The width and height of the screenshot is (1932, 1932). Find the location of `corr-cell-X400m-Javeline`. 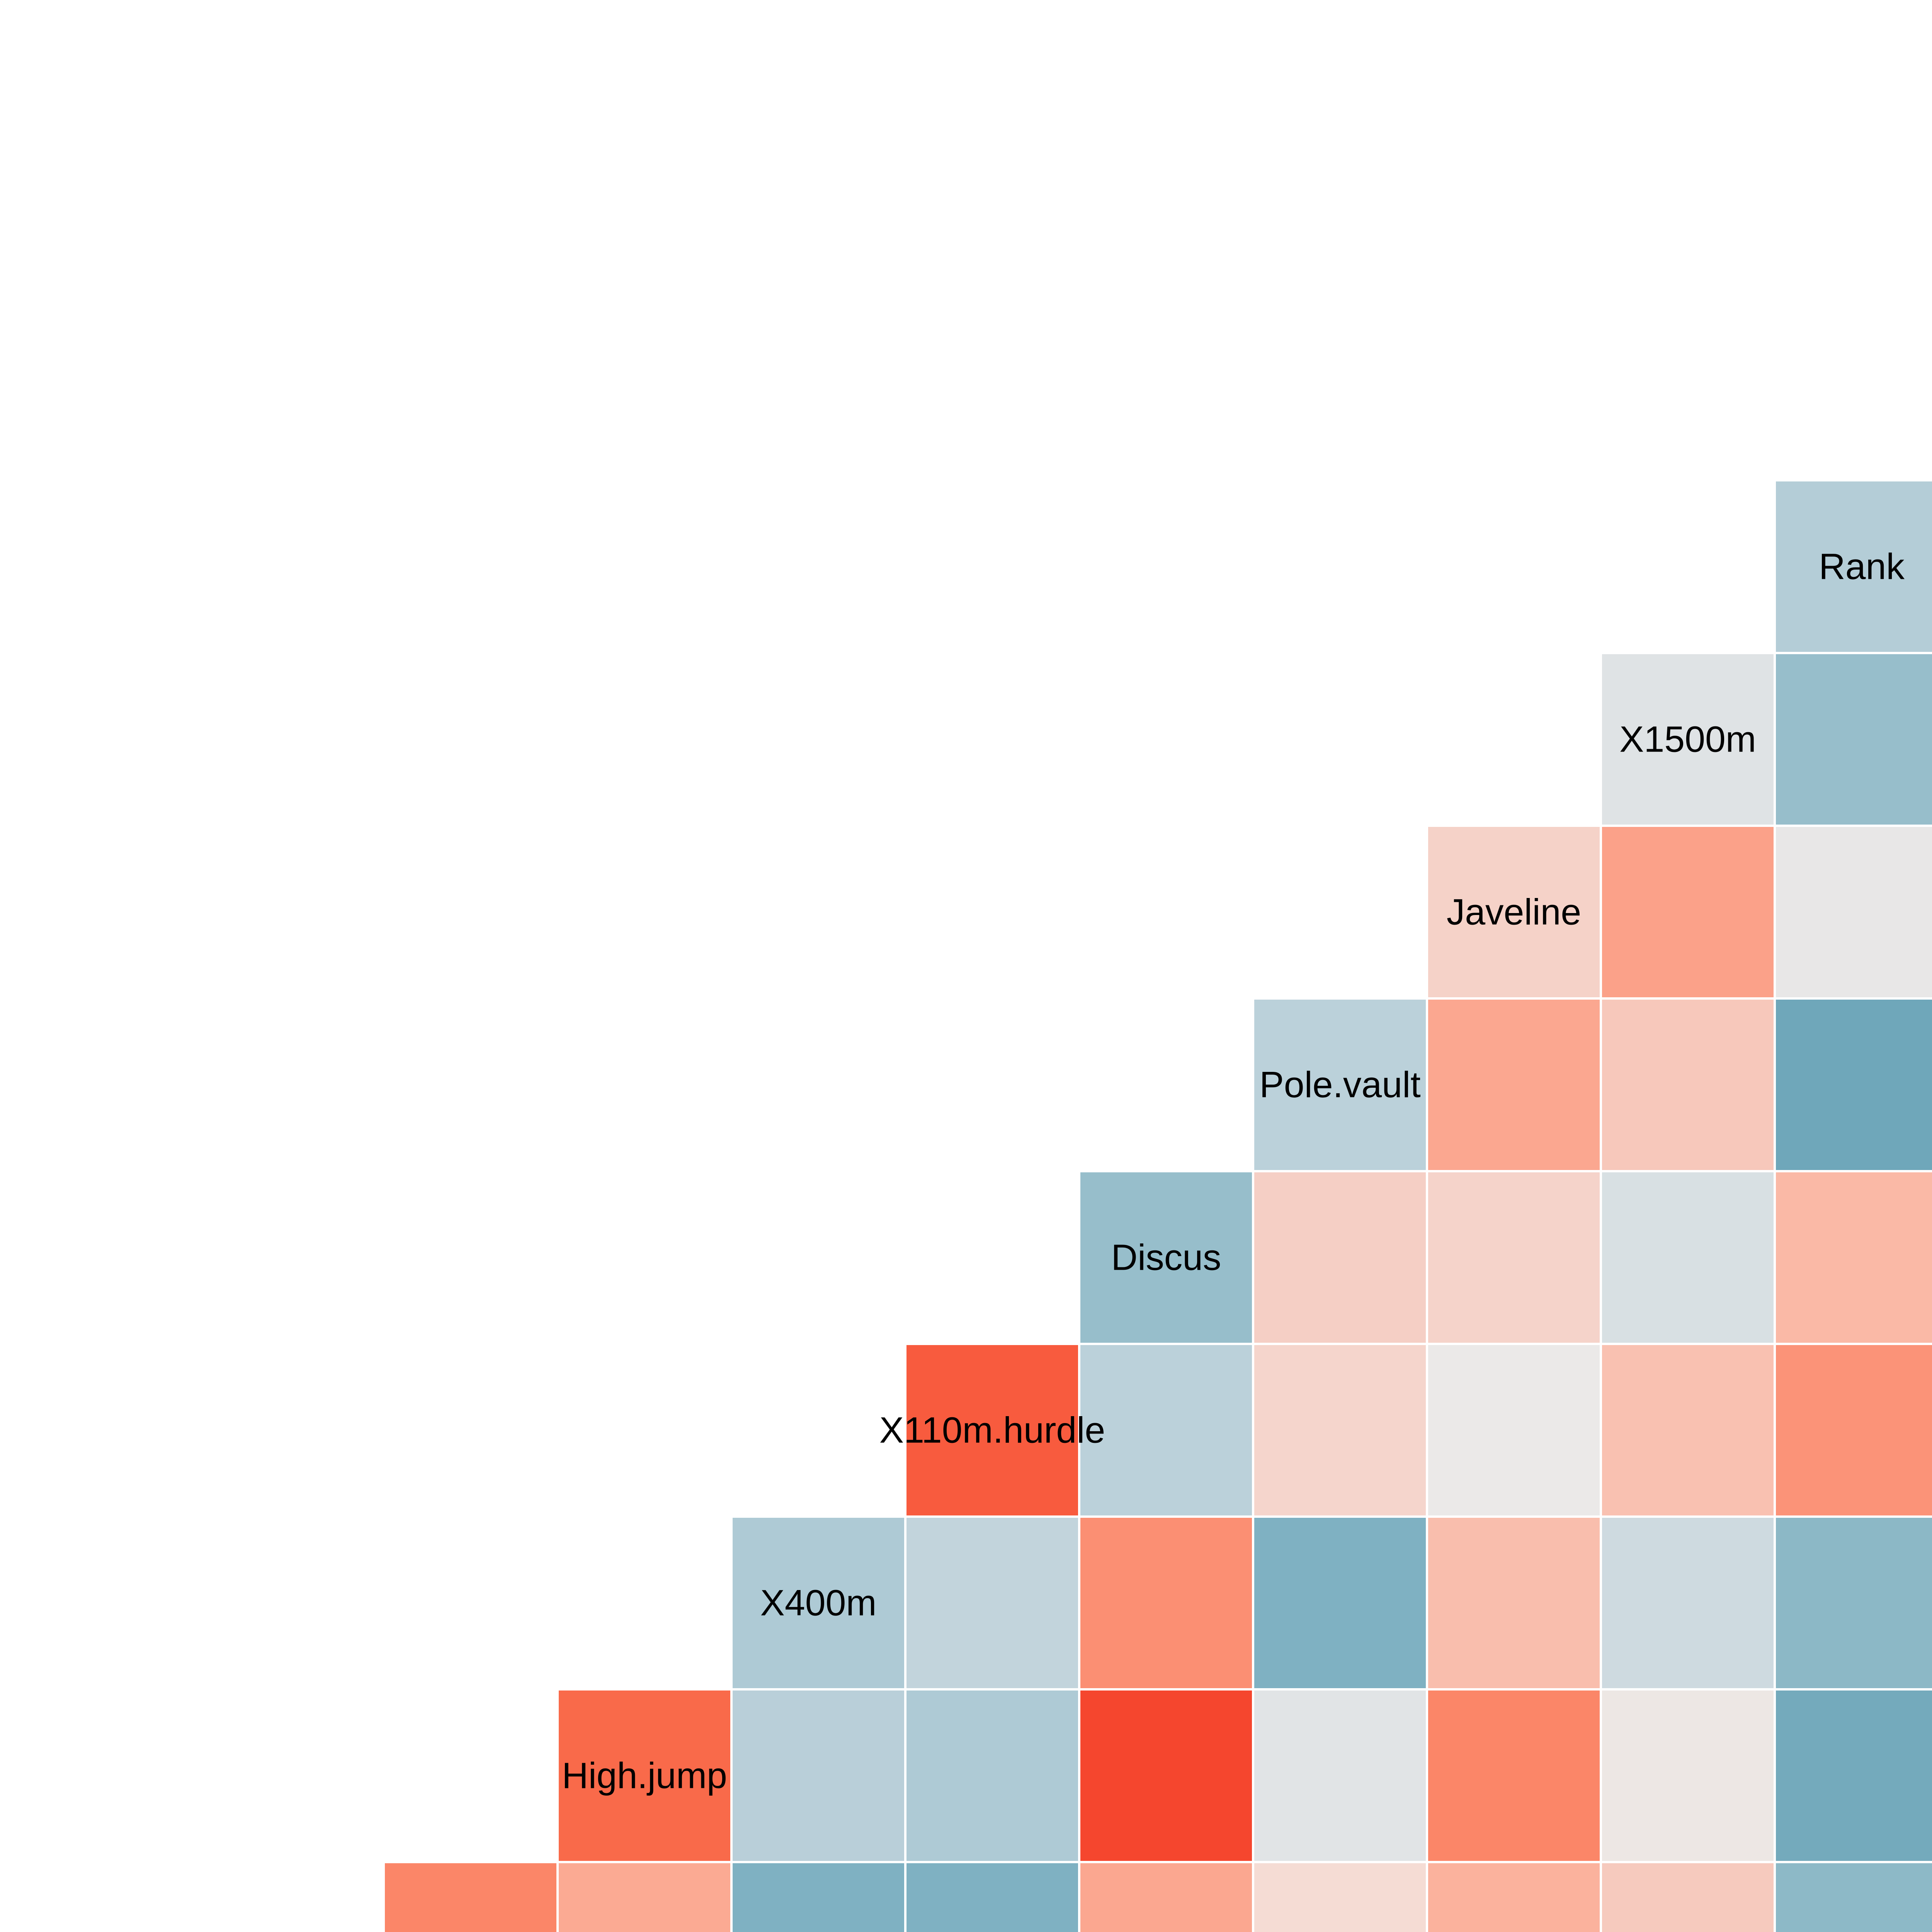

corr-cell-X400m-Javeline is located at coordinates (1514, 1431).